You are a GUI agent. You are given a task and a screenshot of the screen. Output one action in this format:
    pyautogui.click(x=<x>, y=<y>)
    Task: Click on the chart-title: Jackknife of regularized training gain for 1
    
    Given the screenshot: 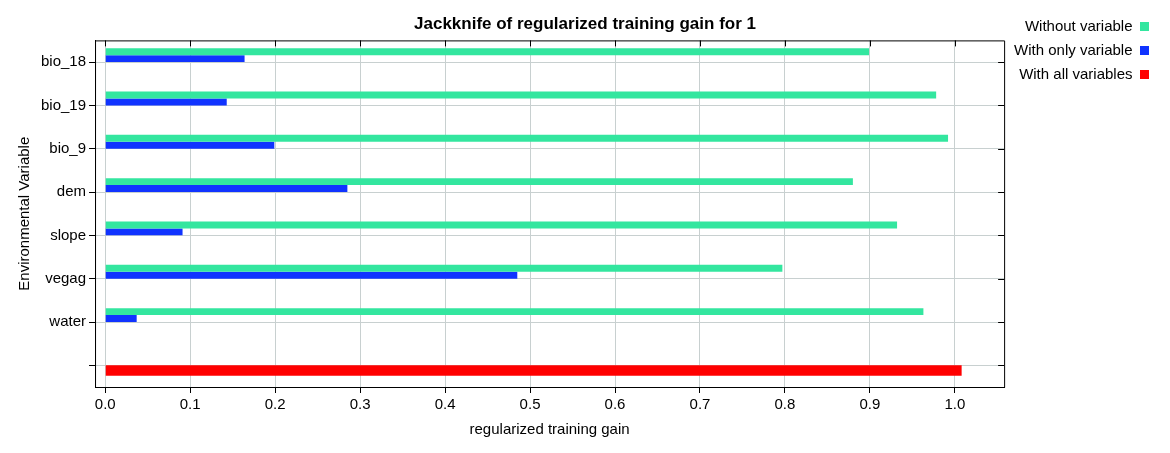 What is the action you would take?
    pyautogui.click(x=585, y=23)
    